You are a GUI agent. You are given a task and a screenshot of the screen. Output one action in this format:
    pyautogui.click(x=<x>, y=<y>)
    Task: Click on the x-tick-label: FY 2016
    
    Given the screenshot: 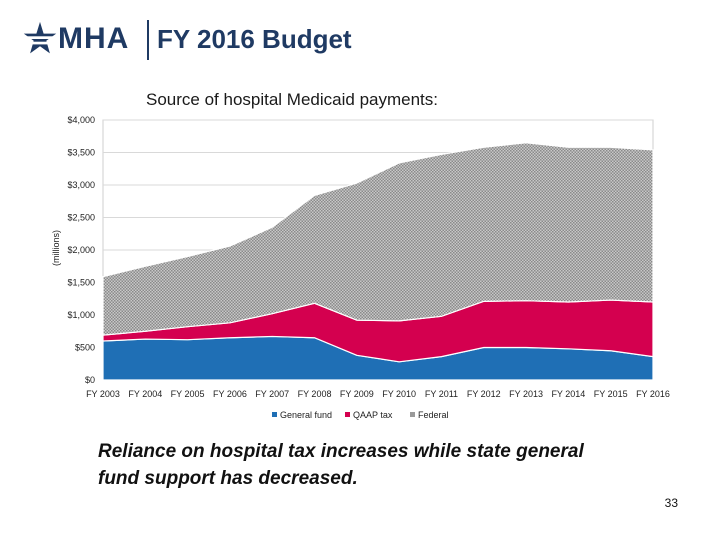 What is the action you would take?
    pyautogui.click(x=653, y=394)
    